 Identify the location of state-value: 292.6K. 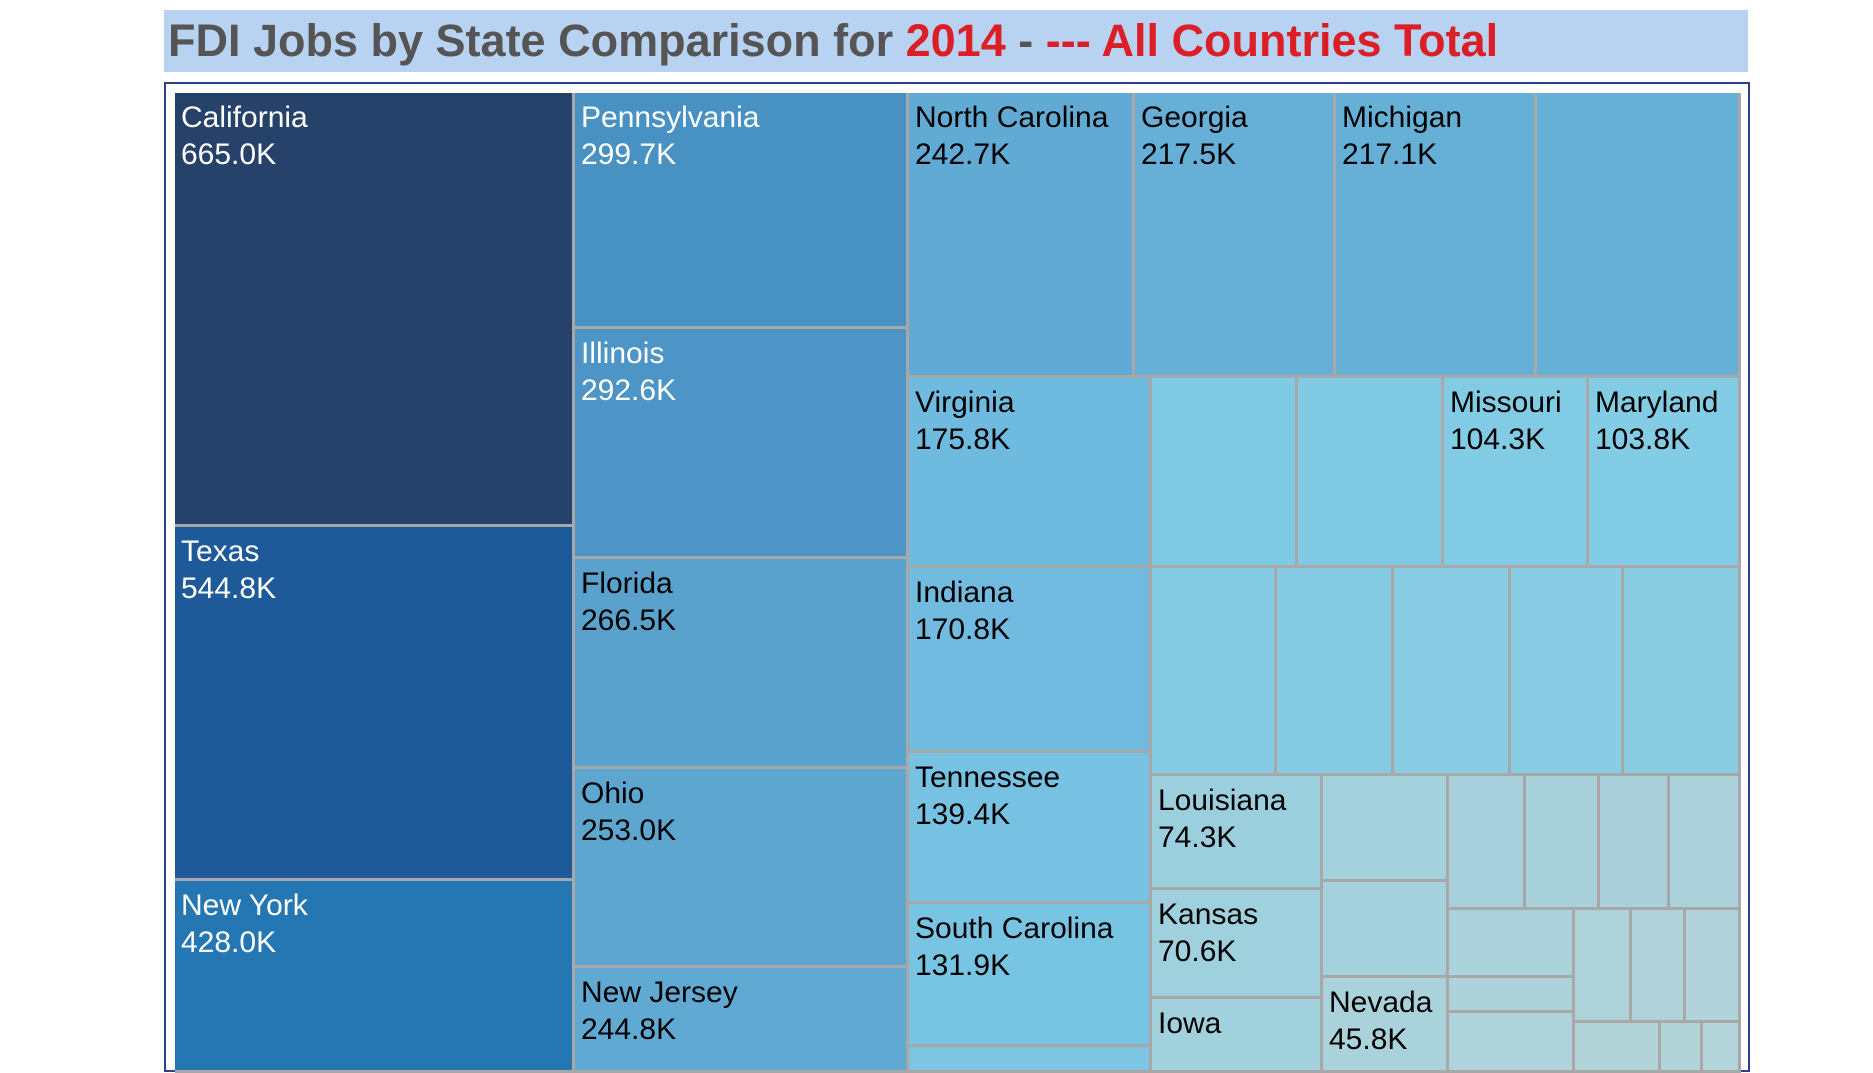
(629, 390).